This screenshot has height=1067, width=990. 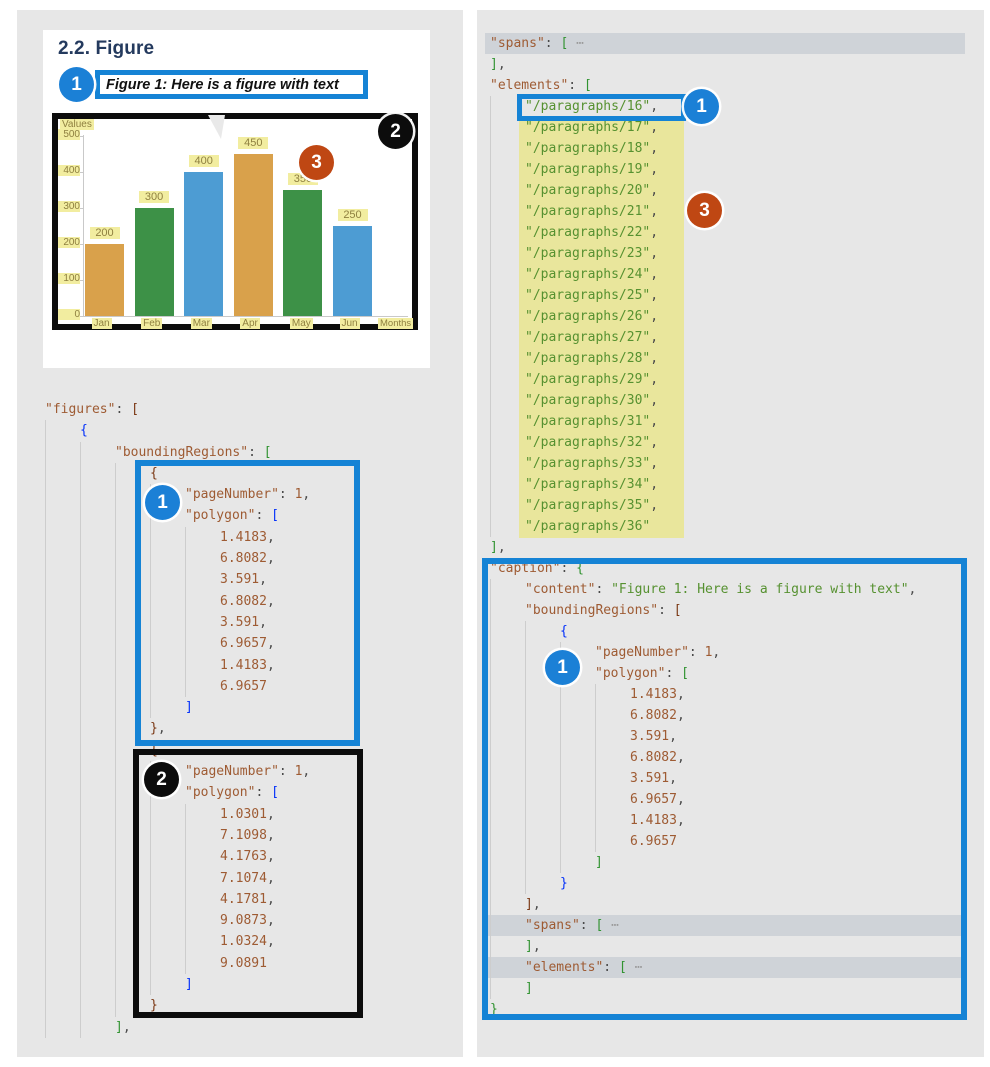 What do you see at coordinates (243, 963) in the screenshot?
I see `code-token: 9.0891` at bounding box center [243, 963].